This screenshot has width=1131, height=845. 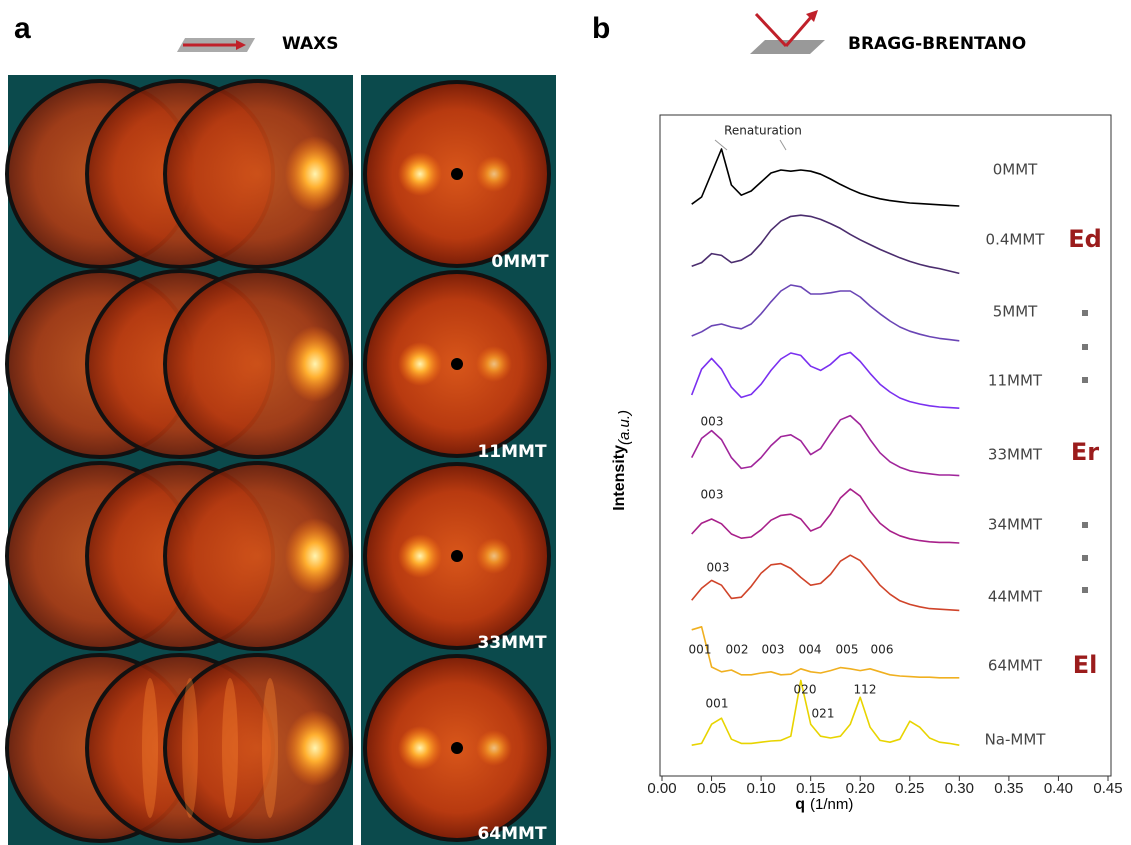 I want to click on series-label: 5MMT, so click(x=1015, y=312).